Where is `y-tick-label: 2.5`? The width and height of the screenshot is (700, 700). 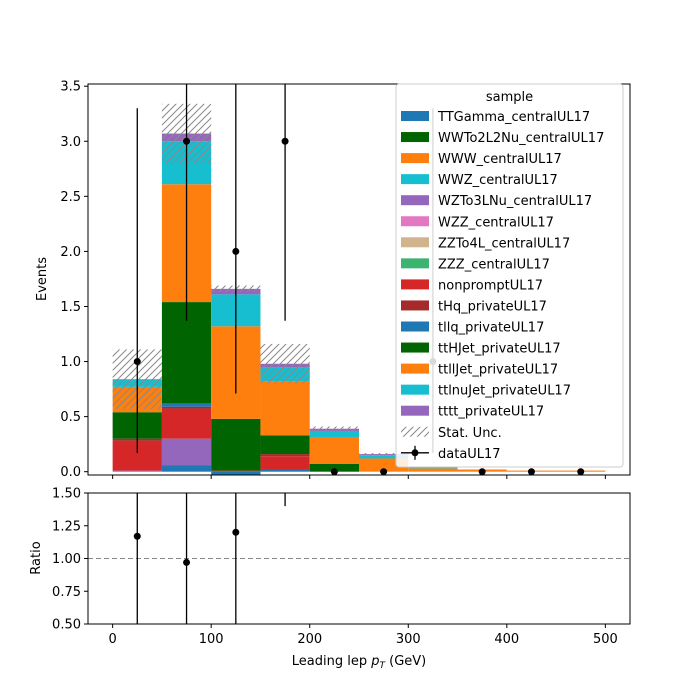 y-tick-label: 2.5 is located at coordinates (70, 197).